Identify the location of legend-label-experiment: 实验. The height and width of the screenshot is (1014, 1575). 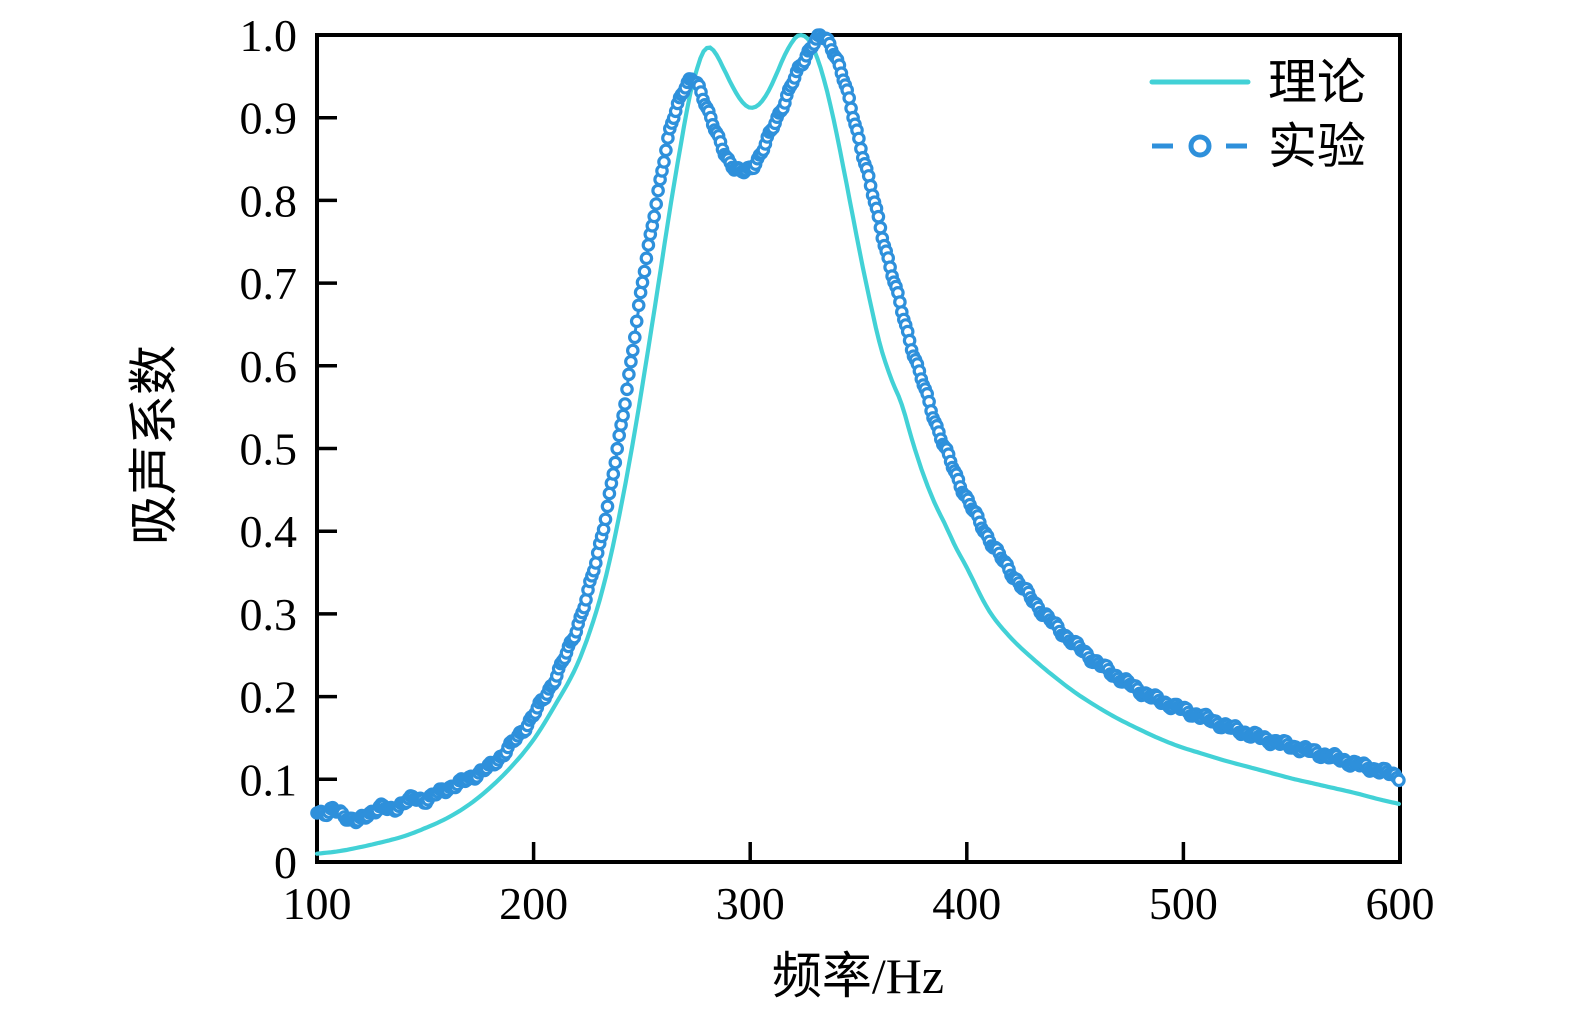
(1317, 146).